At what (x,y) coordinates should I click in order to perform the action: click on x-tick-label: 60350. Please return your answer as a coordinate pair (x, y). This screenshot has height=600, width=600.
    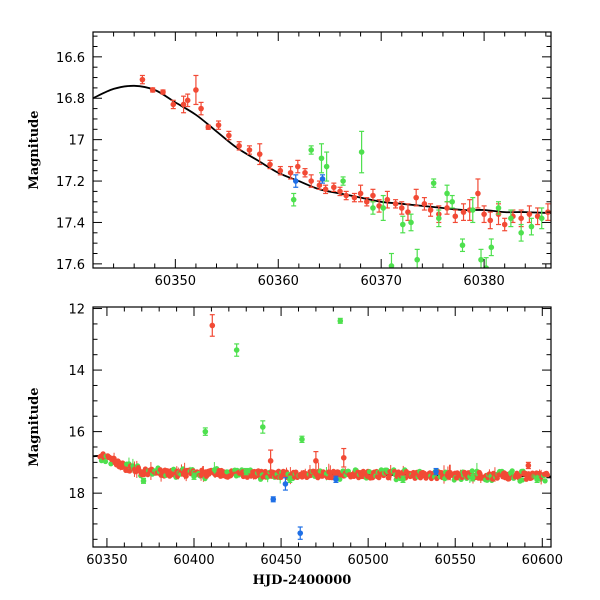
    Looking at the image, I should click on (175, 281).